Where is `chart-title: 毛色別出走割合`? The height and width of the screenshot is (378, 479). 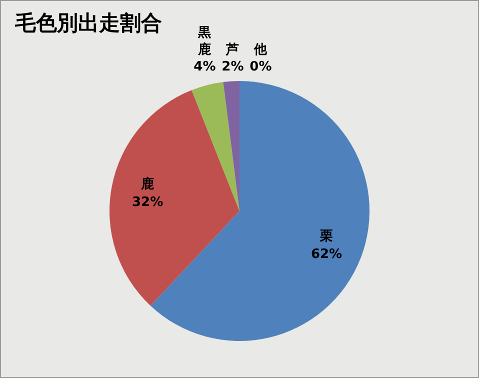 chart-title: 毛色別出走割合 is located at coordinates (88, 23).